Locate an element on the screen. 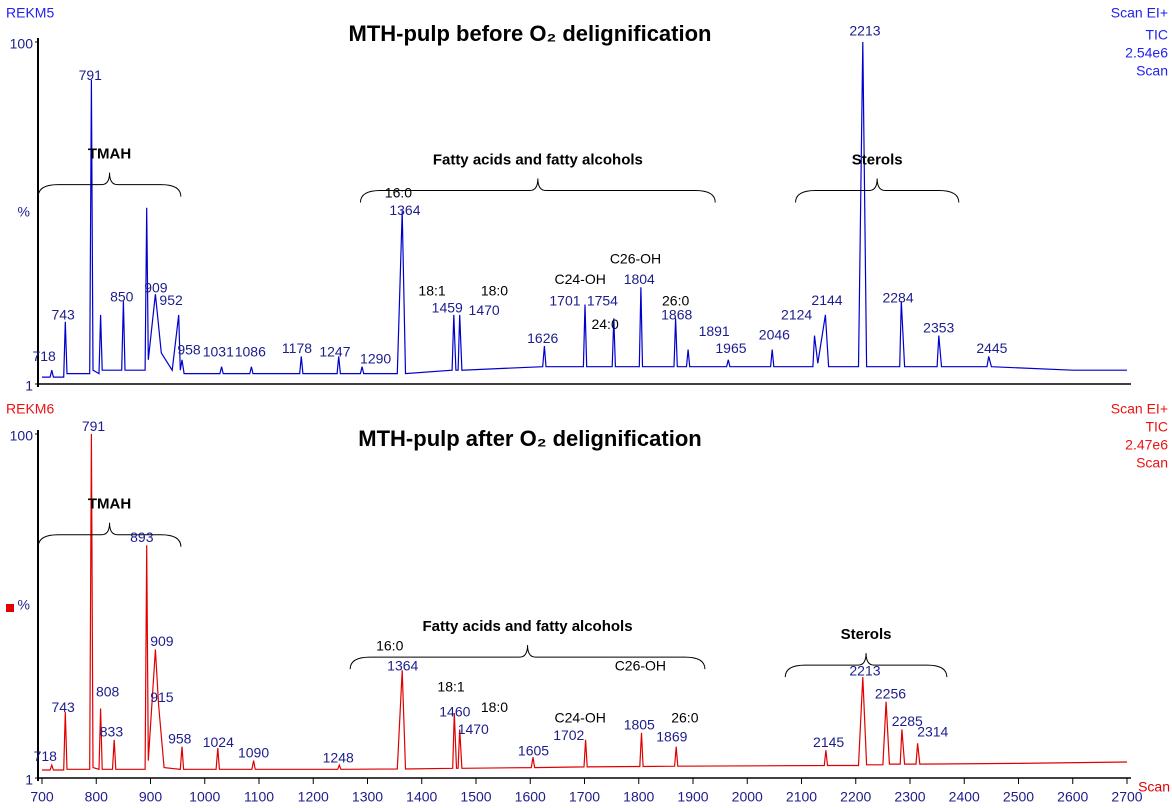 This screenshot has width=1172, height=808. chart-title: MTH-pulp before O₂ delignification is located at coordinates (530, 33).